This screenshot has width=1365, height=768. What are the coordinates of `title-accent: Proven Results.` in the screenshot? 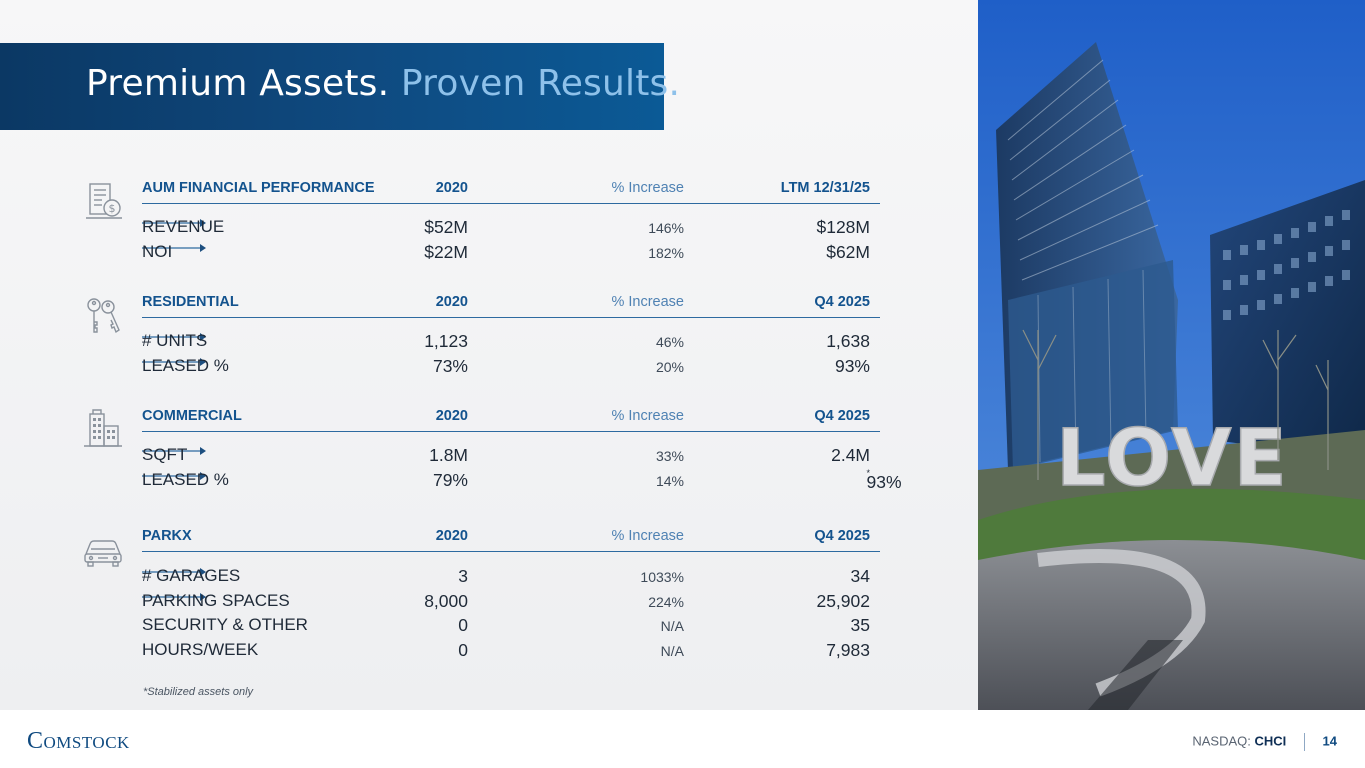 It's located at (540, 83).